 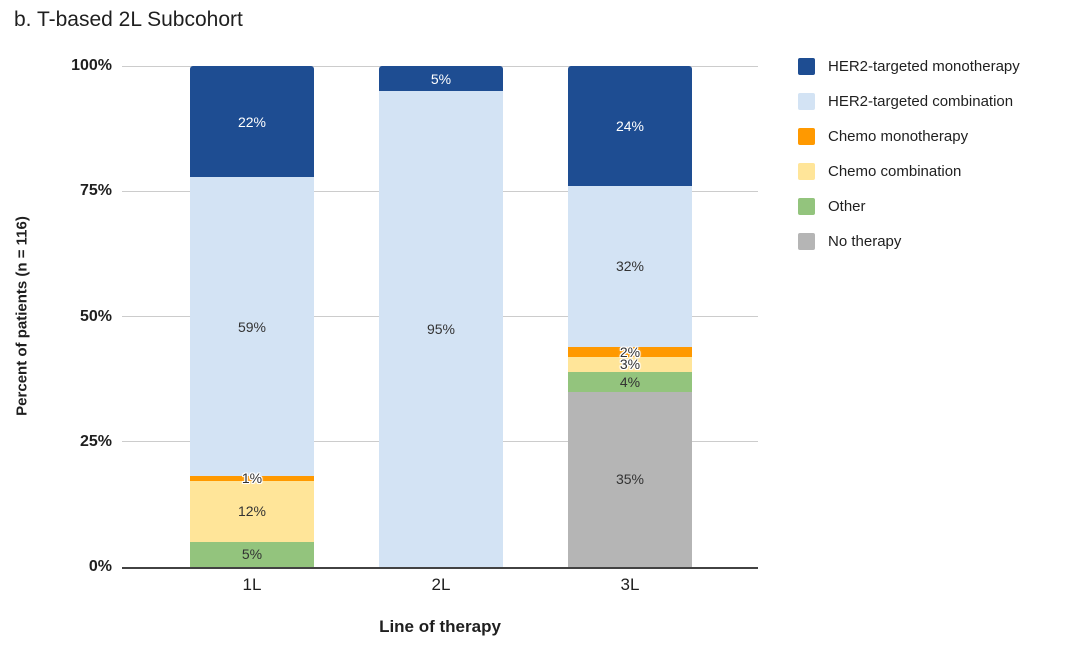 I want to click on bar-segment: 24%, so click(x=630, y=126).